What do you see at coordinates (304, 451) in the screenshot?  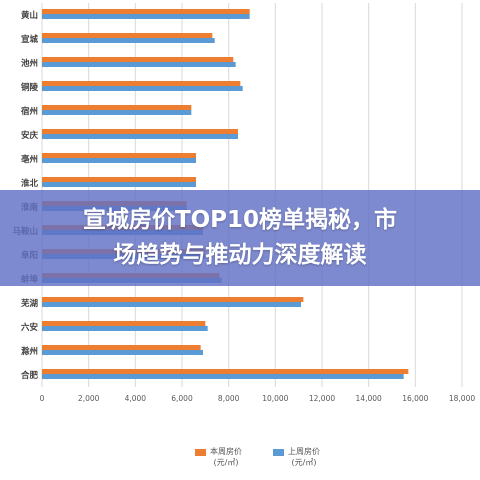 I see `legend-series-name-last-week: 上周房价` at bounding box center [304, 451].